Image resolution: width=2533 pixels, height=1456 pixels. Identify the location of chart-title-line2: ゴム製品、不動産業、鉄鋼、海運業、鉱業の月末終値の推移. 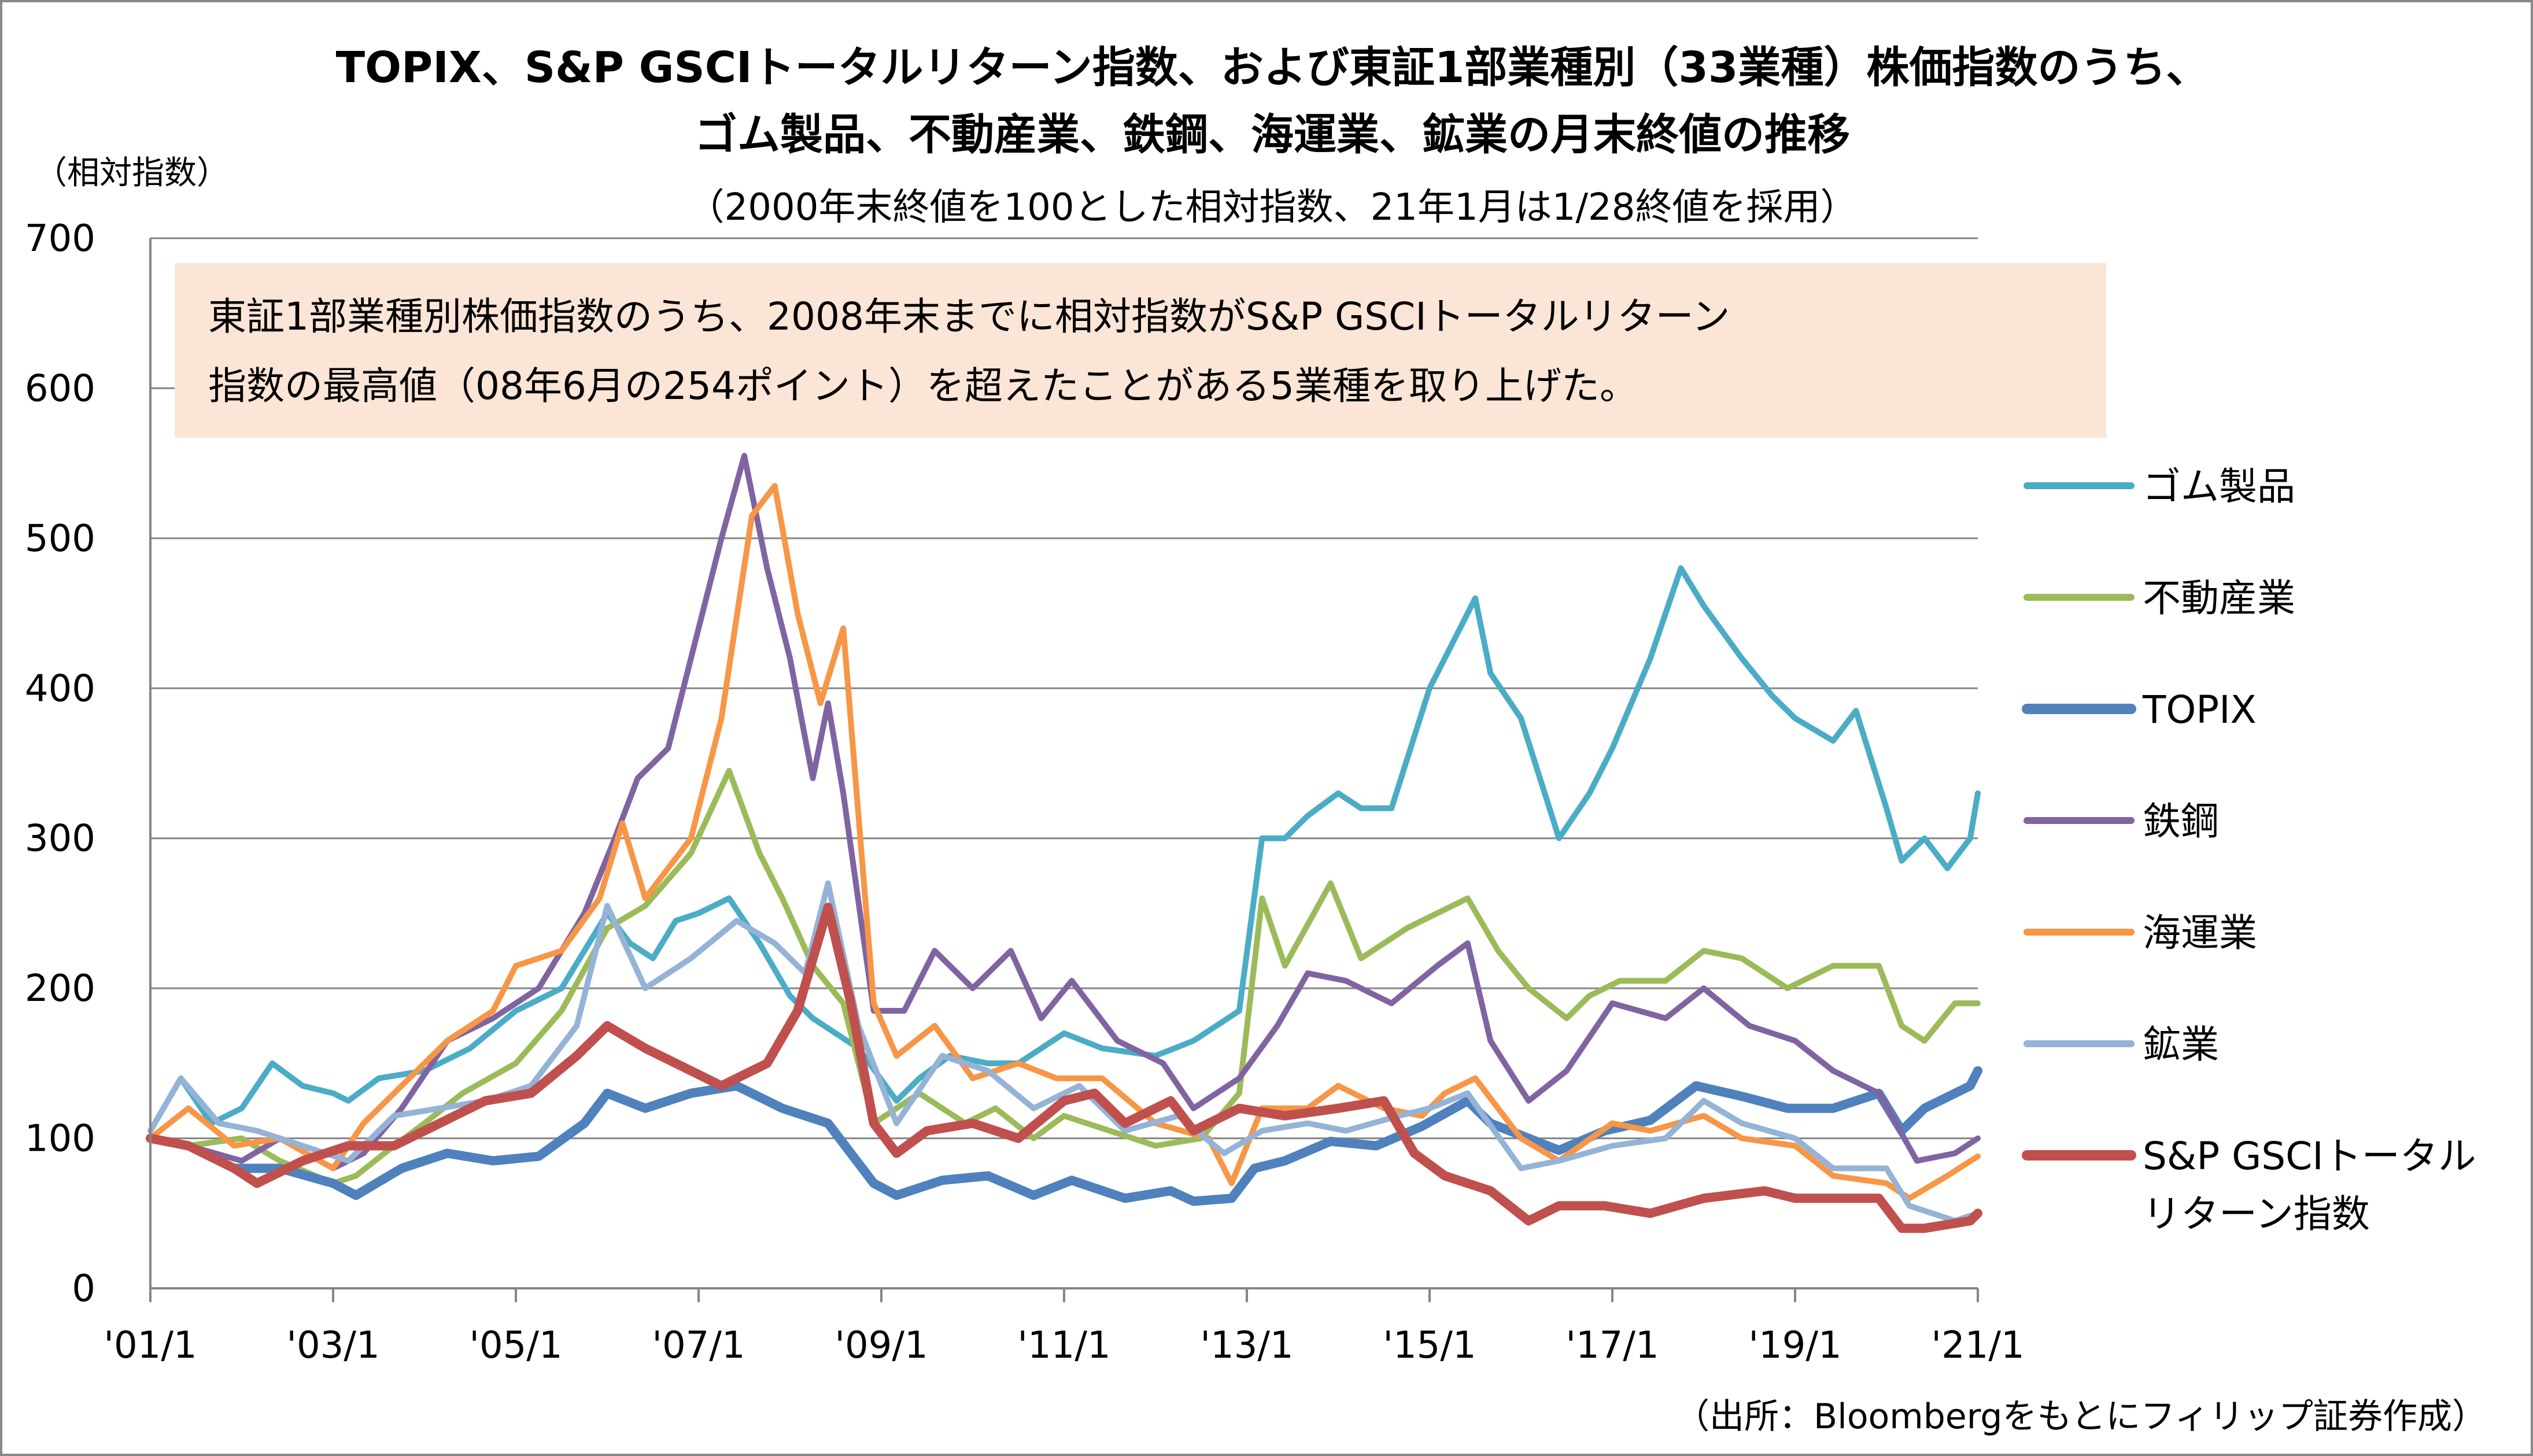
(1272, 135).